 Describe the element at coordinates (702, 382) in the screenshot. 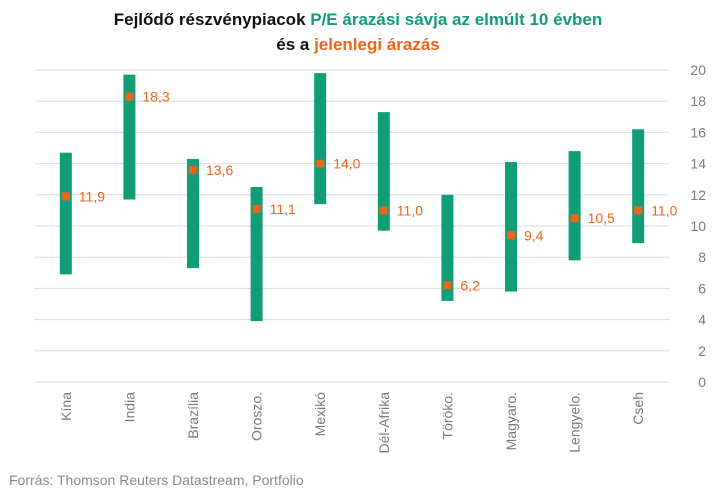

I see `y-tick-label: 0` at that location.